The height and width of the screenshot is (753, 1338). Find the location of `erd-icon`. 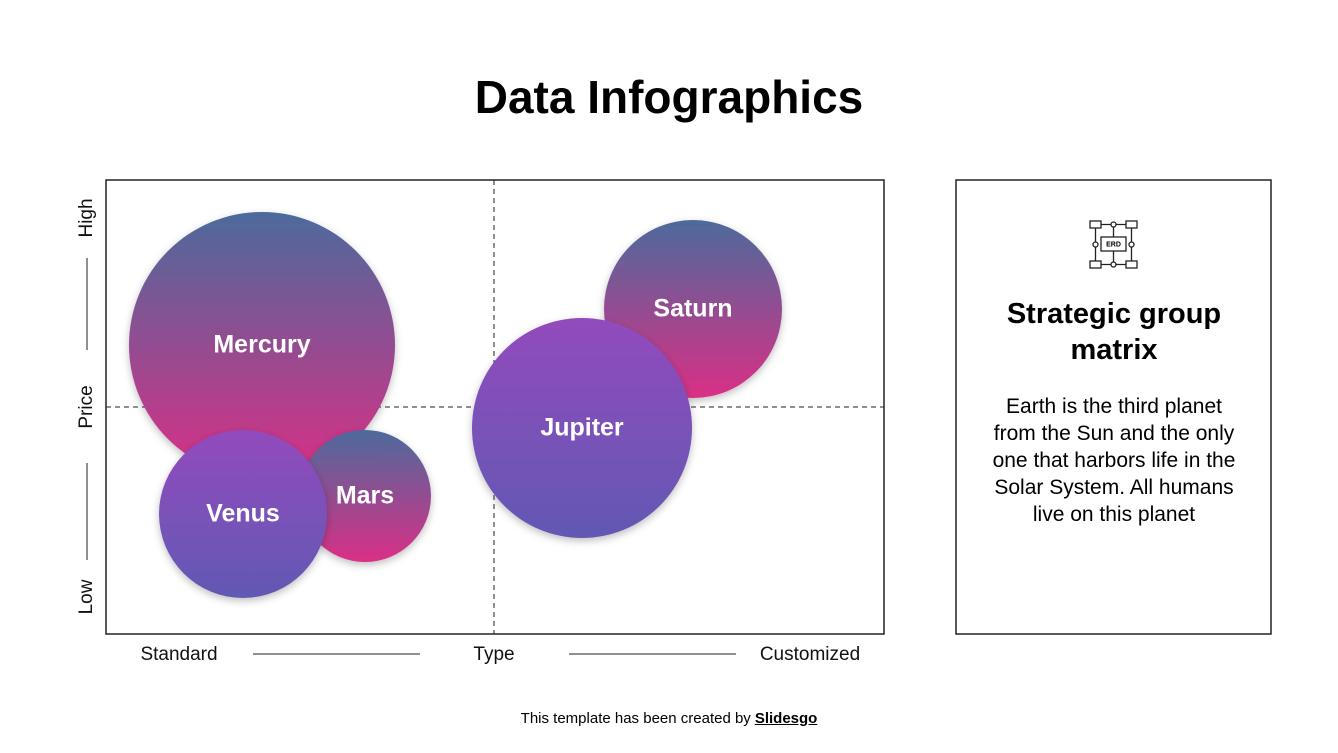

erd-icon is located at coordinates (1113, 244).